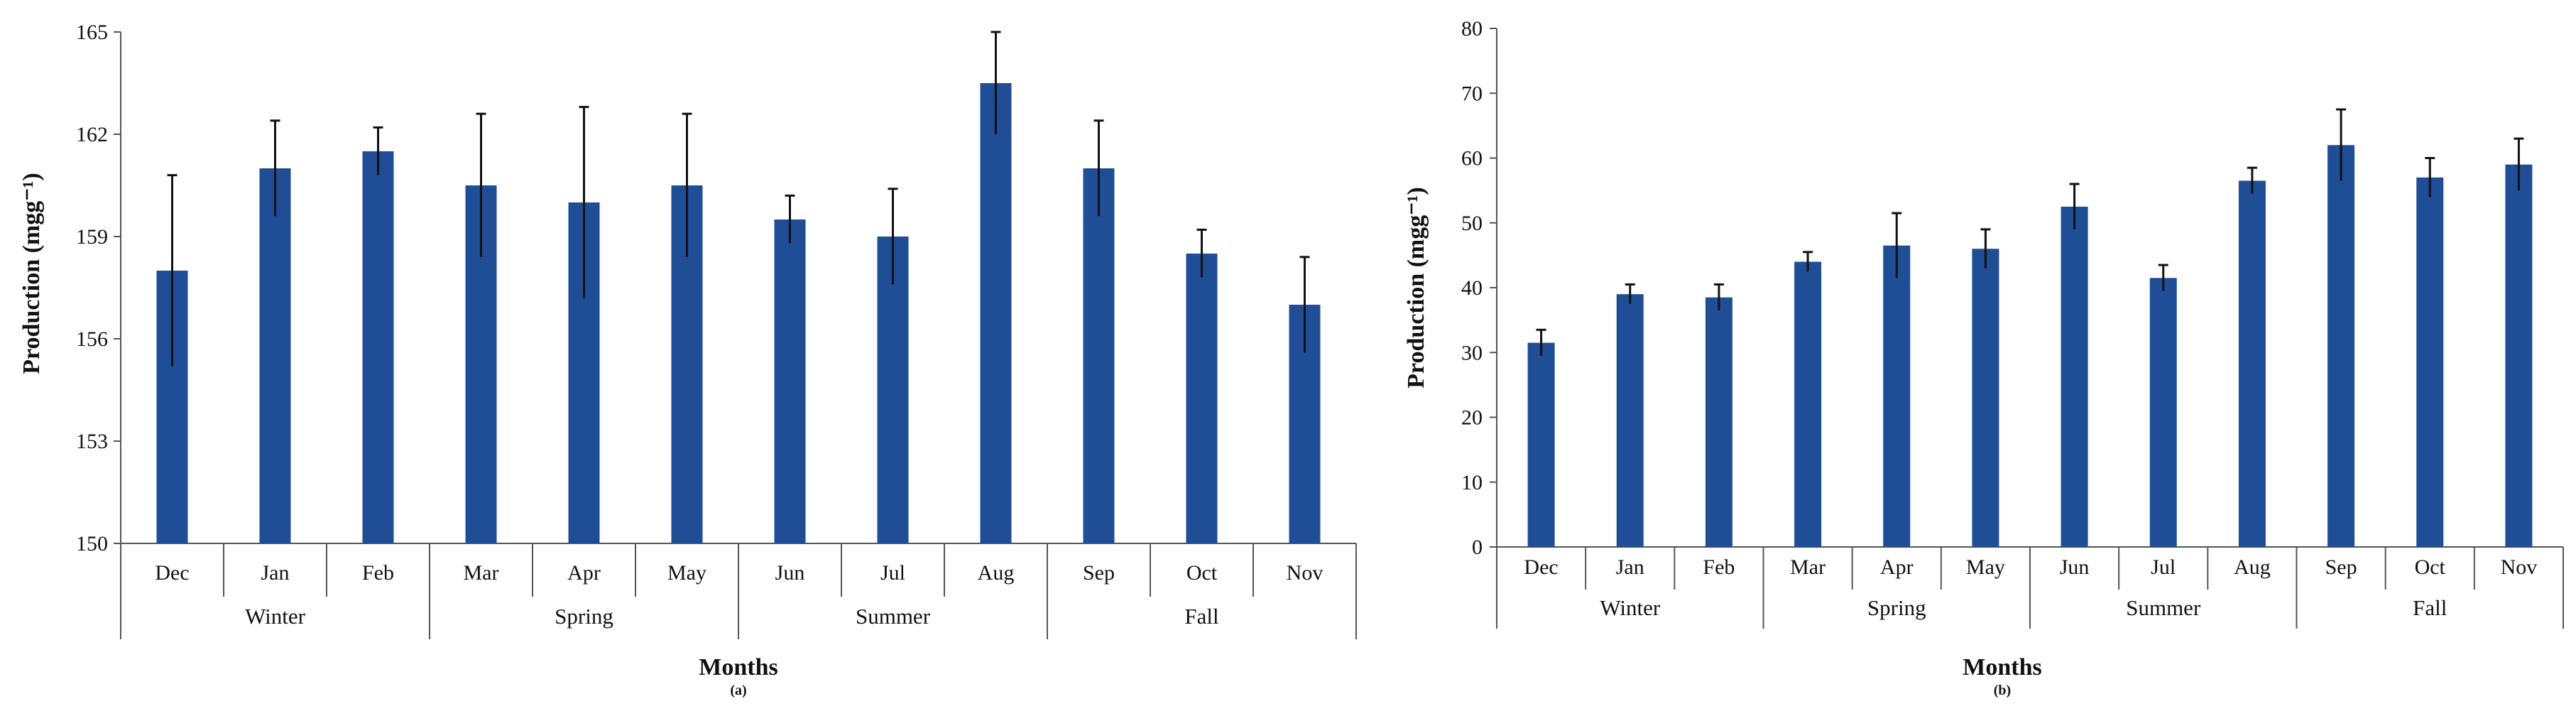  I want to click on y-tick-label: 162, so click(92, 135).